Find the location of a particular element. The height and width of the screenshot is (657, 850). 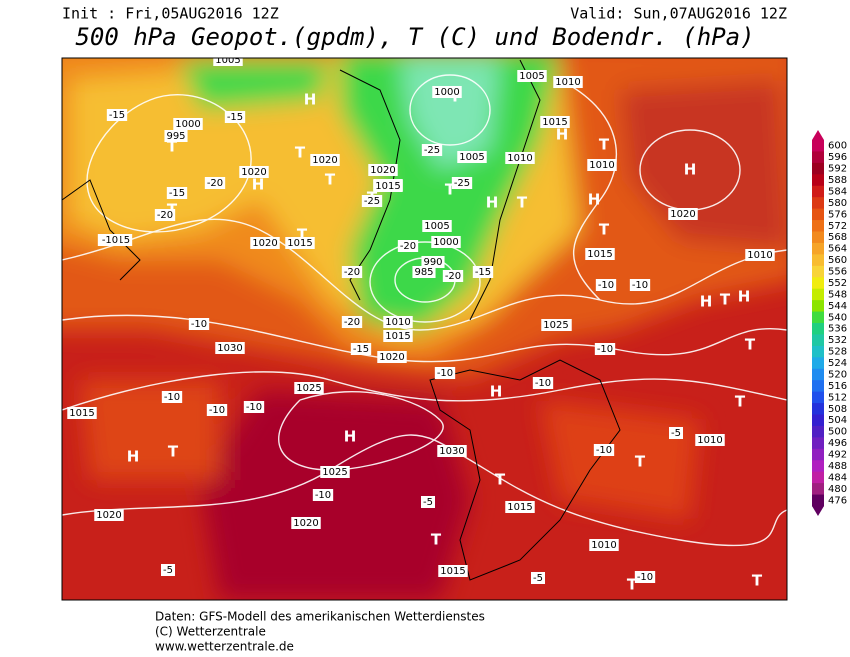

legend-label: 600 is located at coordinates (837, 146).